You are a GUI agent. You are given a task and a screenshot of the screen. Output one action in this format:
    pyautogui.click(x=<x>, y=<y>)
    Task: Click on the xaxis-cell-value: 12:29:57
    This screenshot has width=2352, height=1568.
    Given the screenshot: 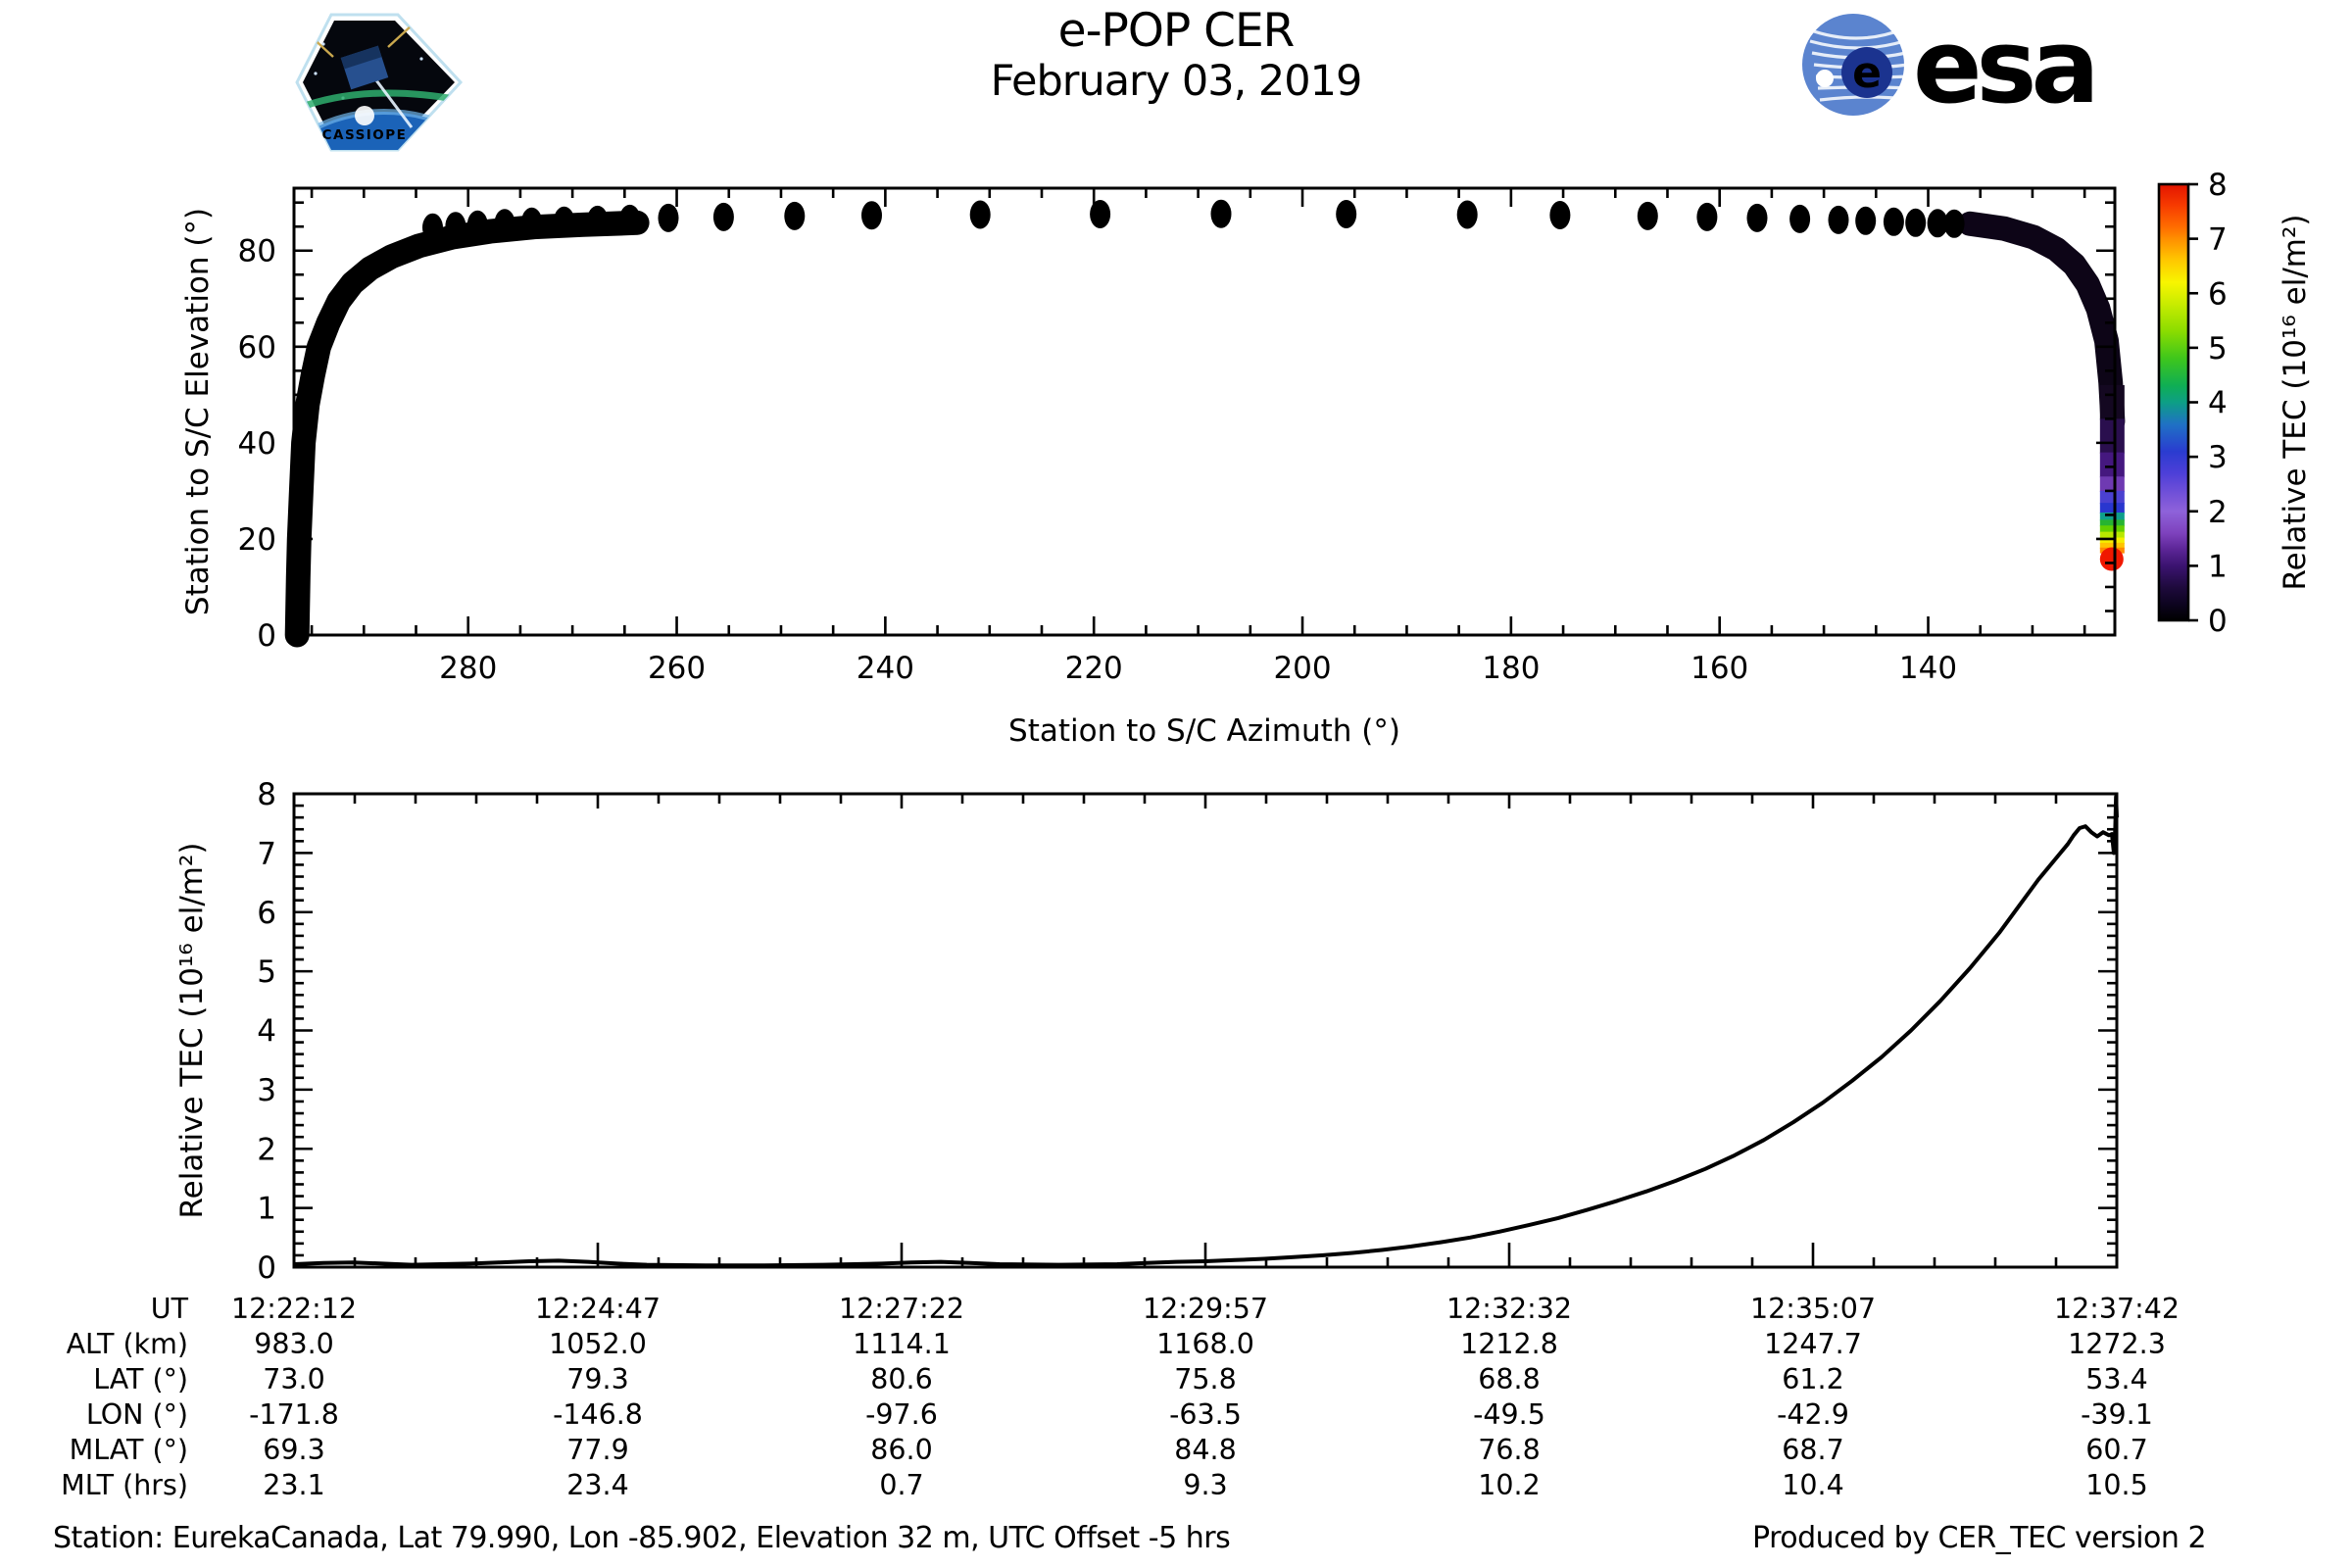 What is the action you would take?
    pyautogui.click(x=1205, y=1309)
    